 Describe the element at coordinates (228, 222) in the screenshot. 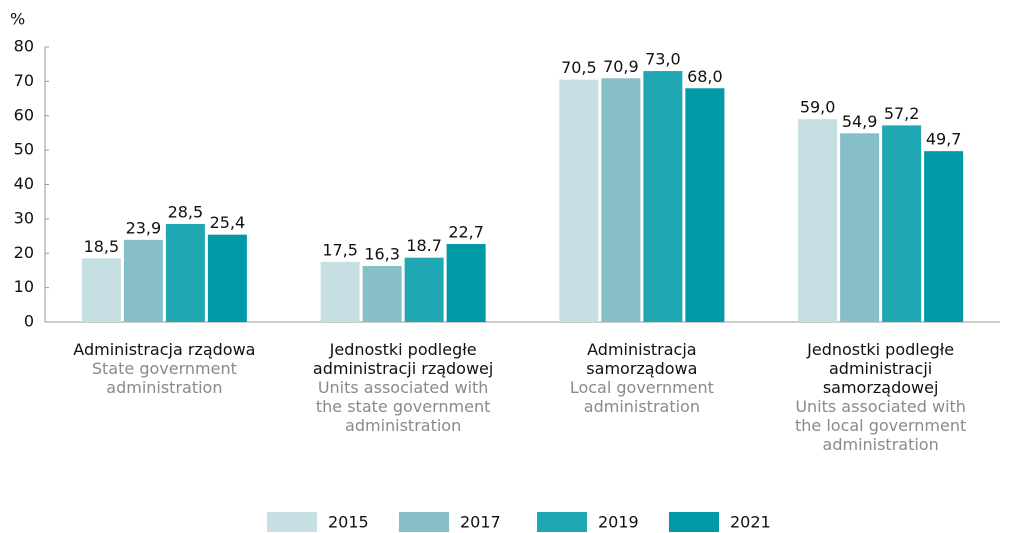

I see `data-label: 25,4` at that location.